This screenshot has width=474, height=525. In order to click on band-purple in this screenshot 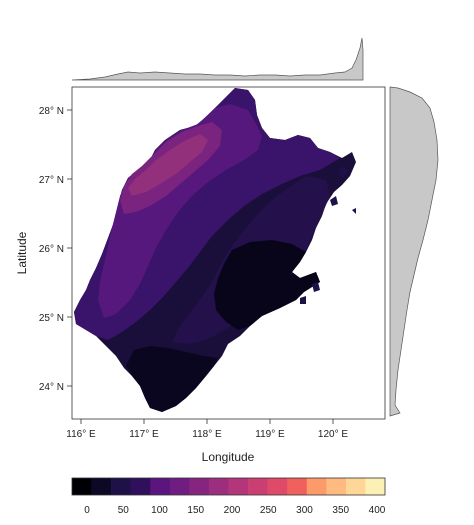, I will do `click(180, 211)`.